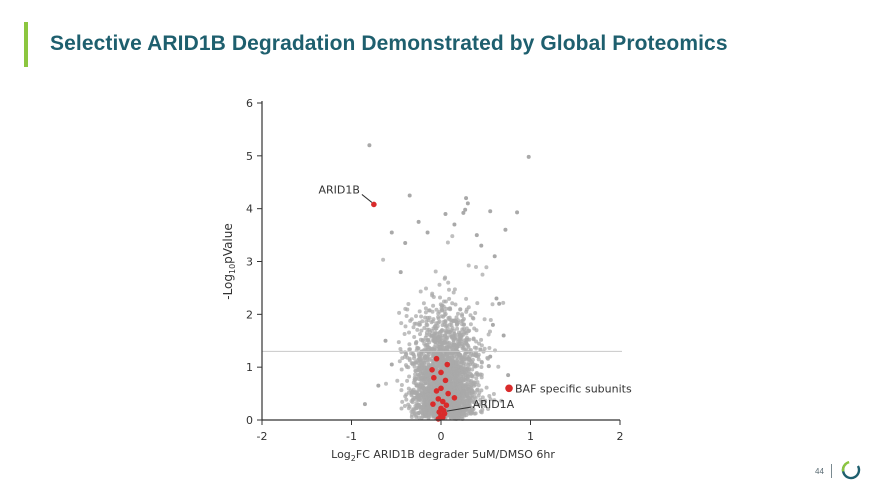 This screenshot has height=495, width=880. I want to click on page-number: 44, so click(819, 471).